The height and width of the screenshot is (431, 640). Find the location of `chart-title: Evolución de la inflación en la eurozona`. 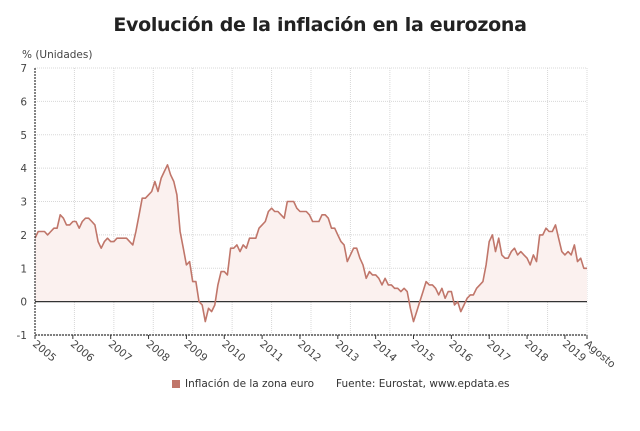

chart-title: Evolución de la inflación en la eurozona is located at coordinates (320, 25).